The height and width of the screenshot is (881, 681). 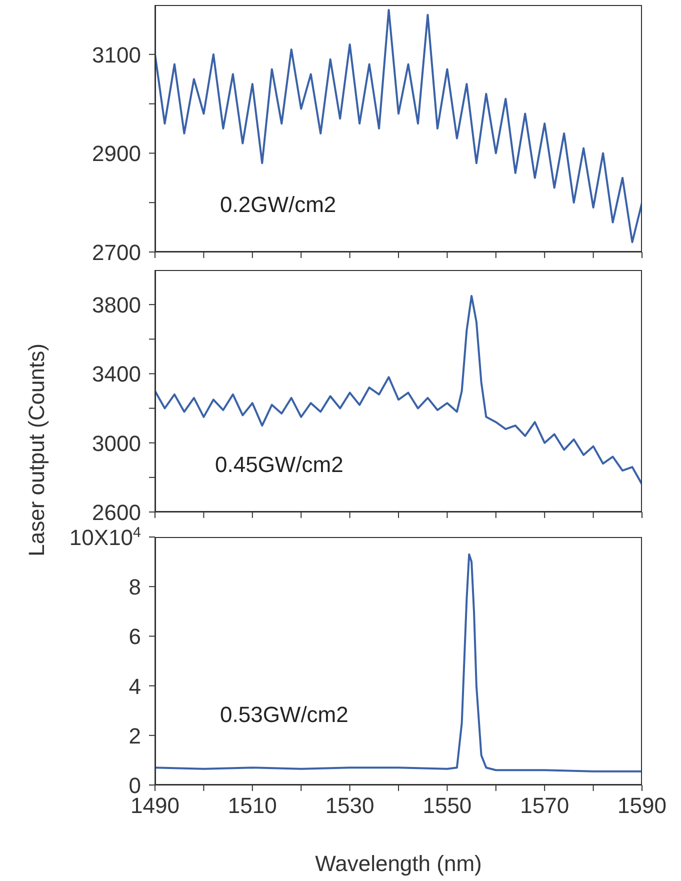 What do you see at coordinates (545, 805) in the screenshot?
I see `x-tick-label: 1570` at bounding box center [545, 805].